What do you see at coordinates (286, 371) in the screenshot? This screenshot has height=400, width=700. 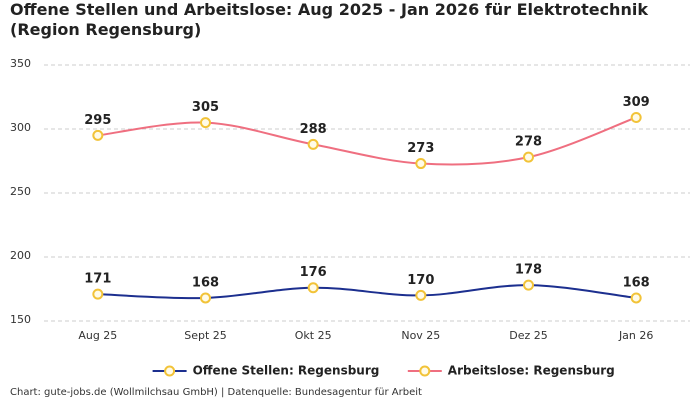 I see `legend-label: Offene Stellen: Regensburg` at bounding box center [286, 371].